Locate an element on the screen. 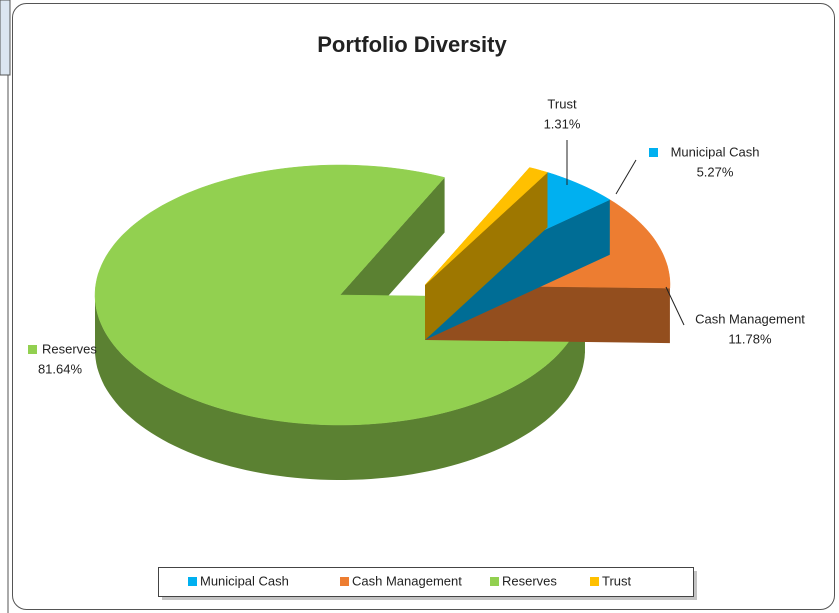 The height and width of the screenshot is (613, 839). data-label-value: 5.27% is located at coordinates (715, 171).